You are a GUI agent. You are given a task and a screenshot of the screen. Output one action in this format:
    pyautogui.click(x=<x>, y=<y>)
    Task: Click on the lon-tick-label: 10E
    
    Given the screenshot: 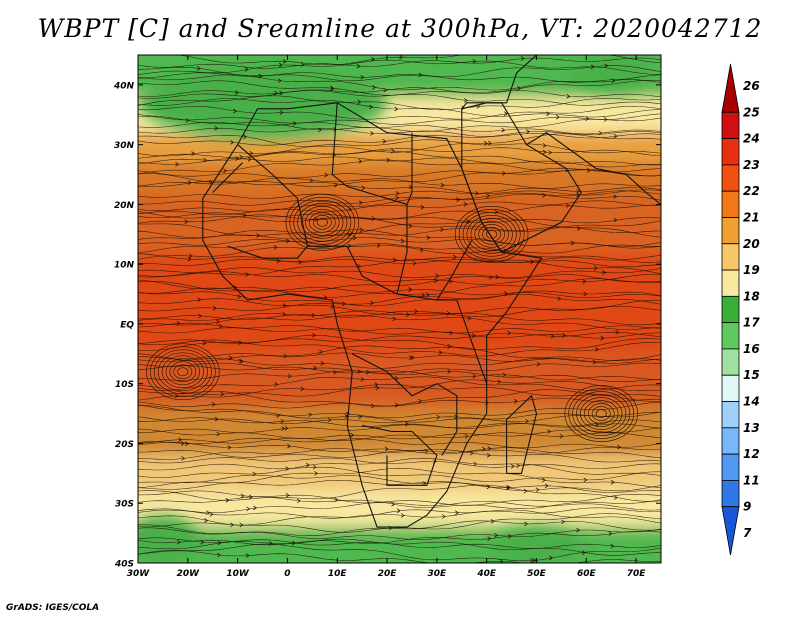 What is the action you would take?
    pyautogui.click(x=338, y=574)
    